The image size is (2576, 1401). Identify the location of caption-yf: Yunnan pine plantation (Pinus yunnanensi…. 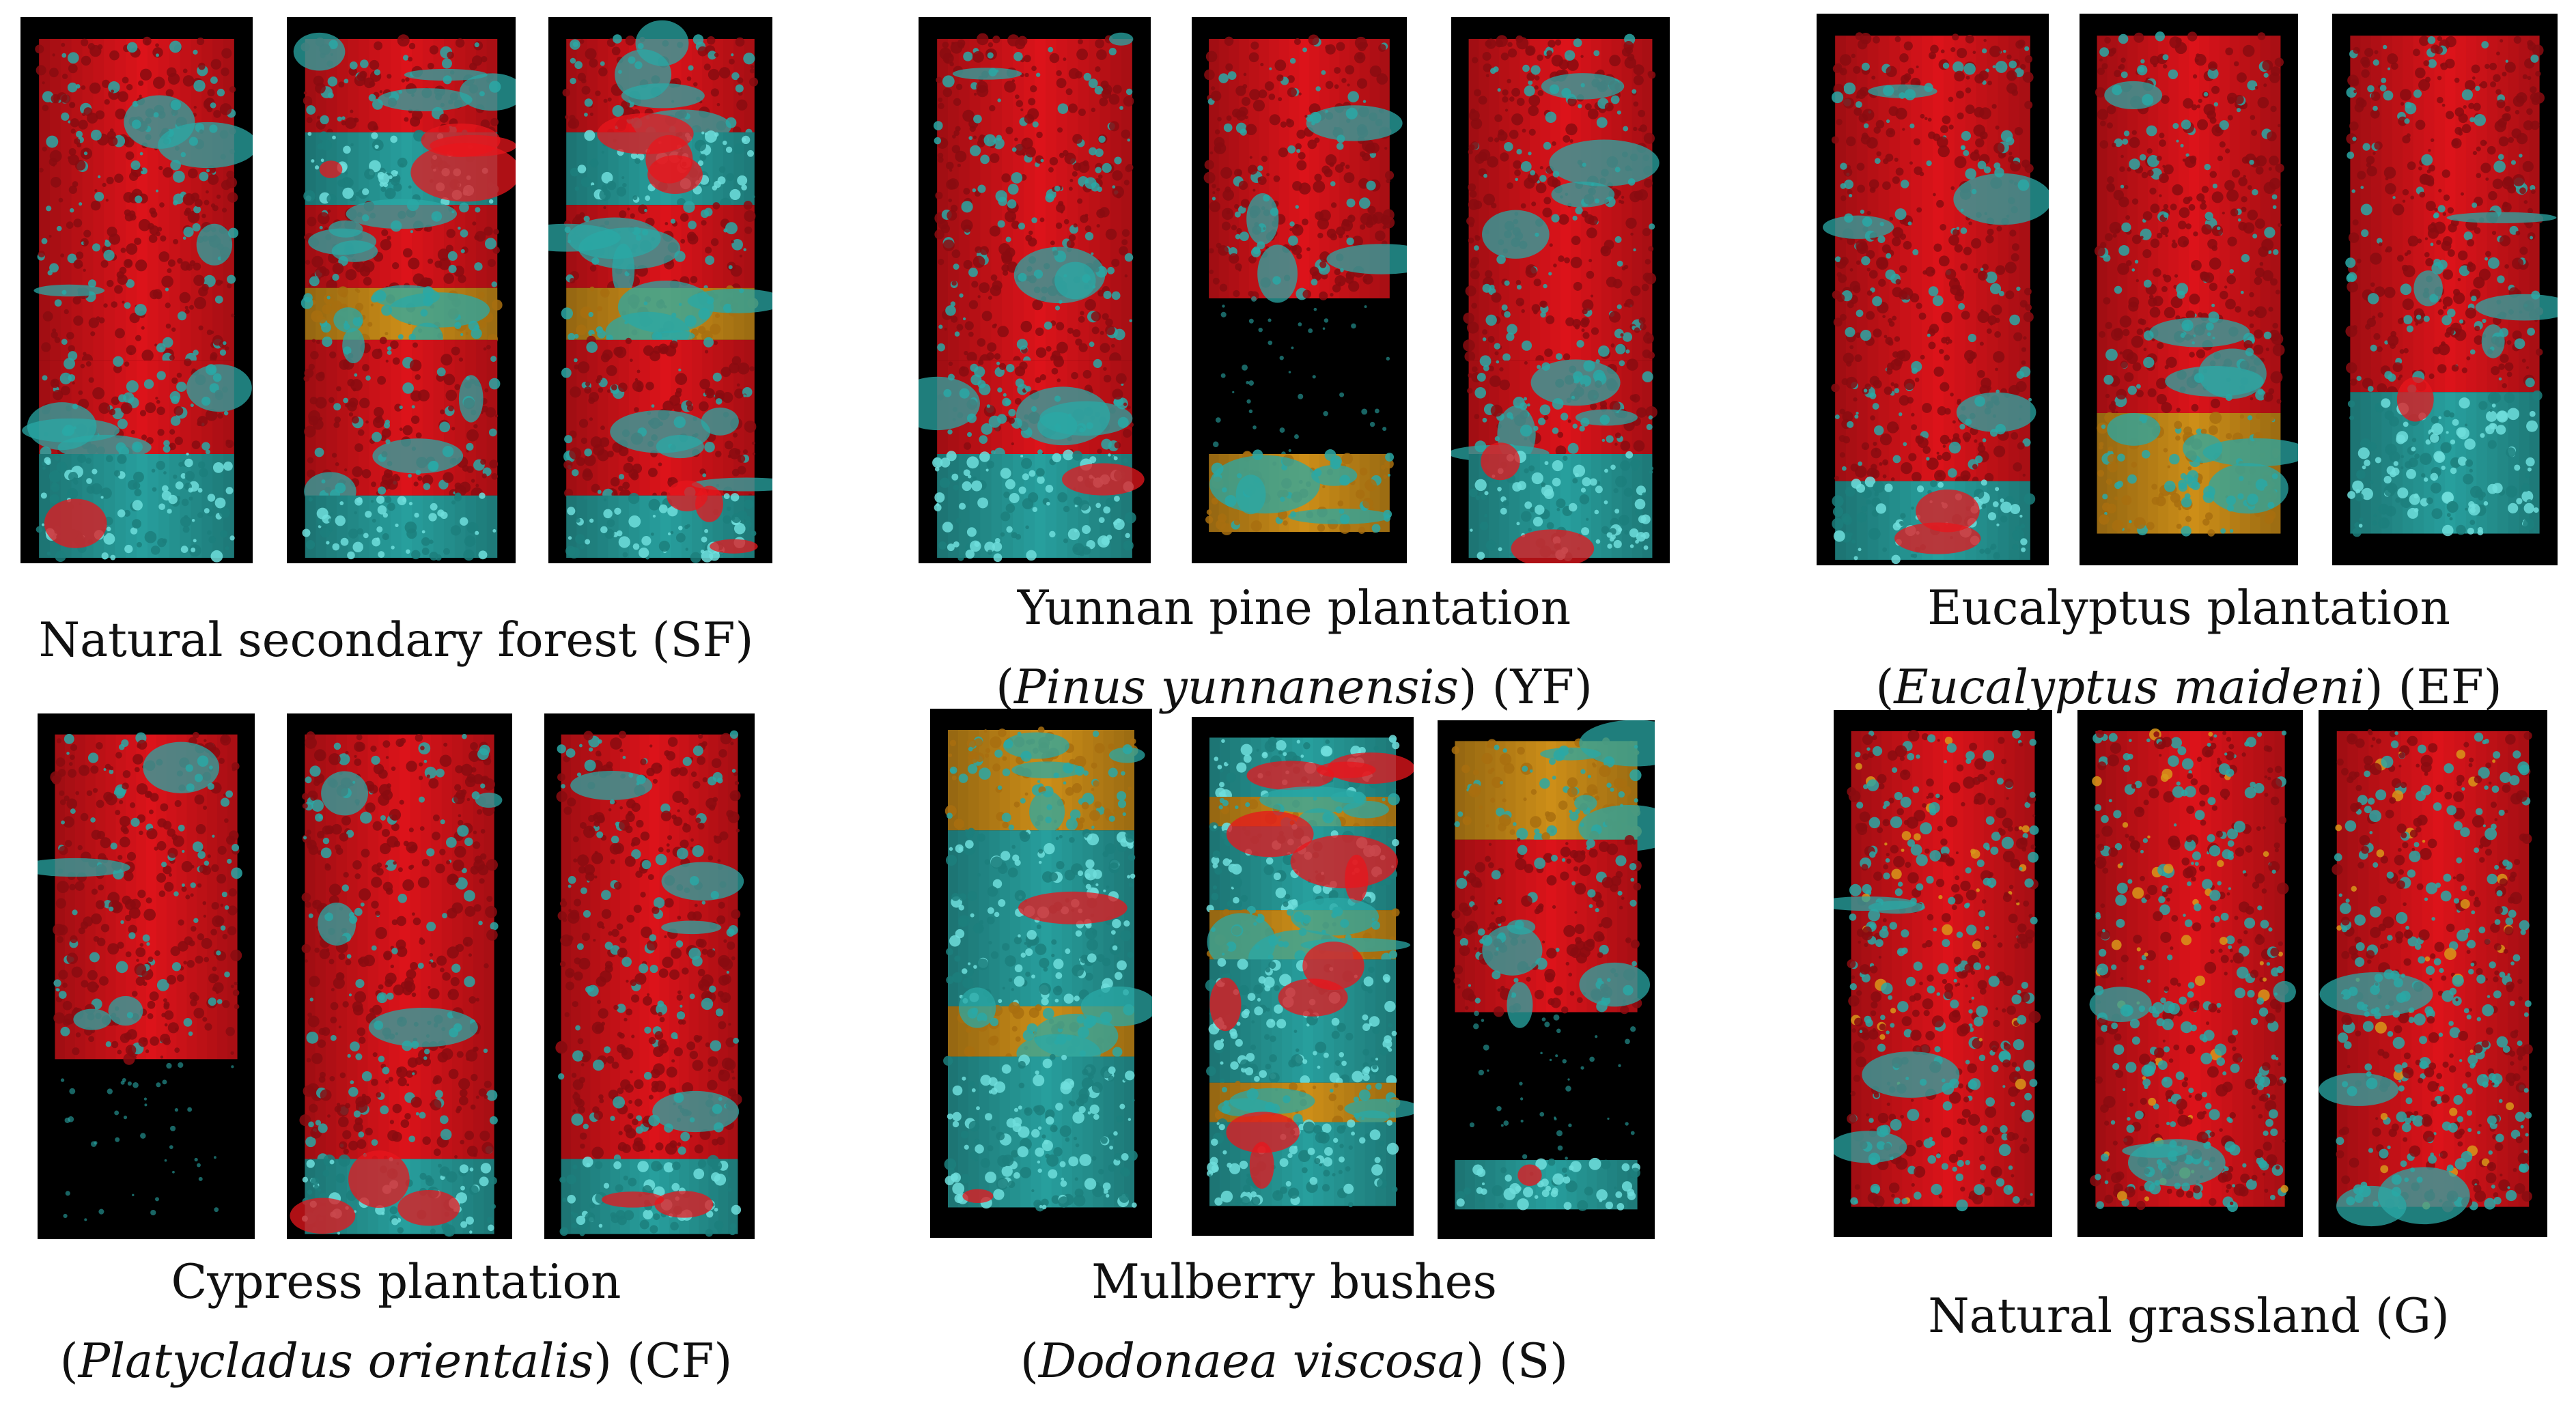
(1294, 648).